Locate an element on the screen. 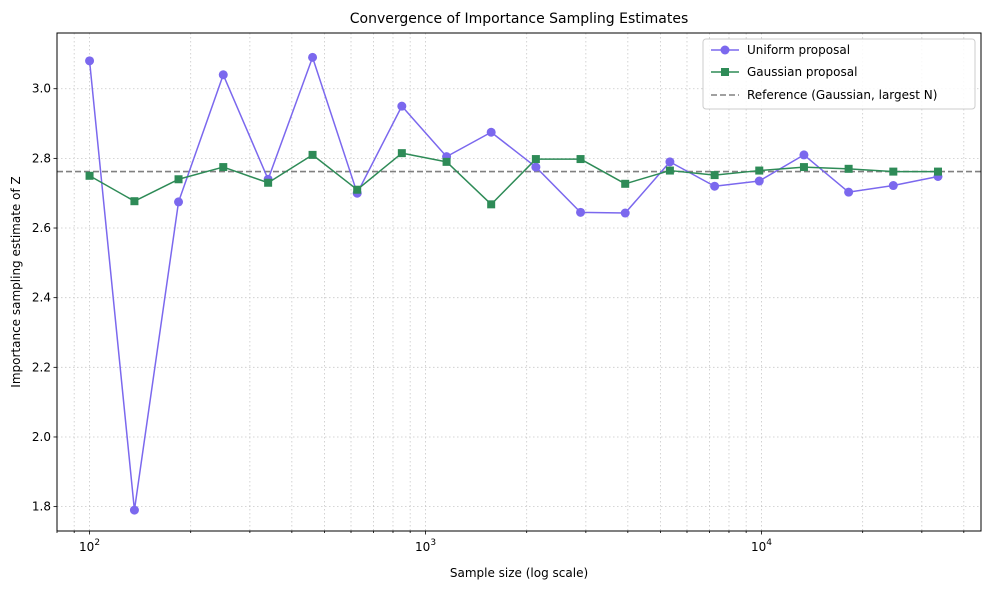 Image resolution: width=989 pixels, height=590 pixels. legend-swatch-uniform-marker is located at coordinates (725, 50).